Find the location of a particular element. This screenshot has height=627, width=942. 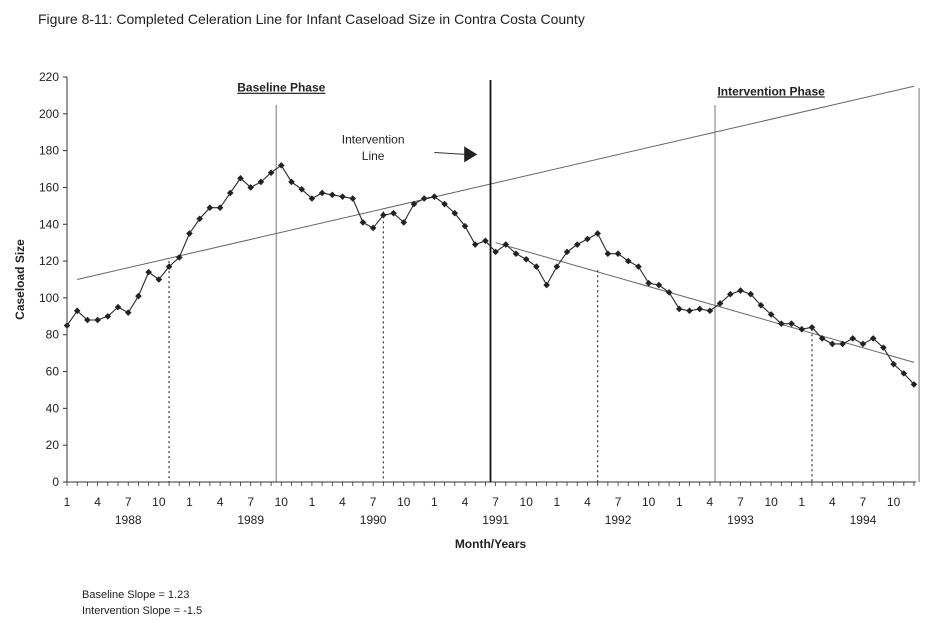

y-tick-label: 60 is located at coordinates (53, 372).